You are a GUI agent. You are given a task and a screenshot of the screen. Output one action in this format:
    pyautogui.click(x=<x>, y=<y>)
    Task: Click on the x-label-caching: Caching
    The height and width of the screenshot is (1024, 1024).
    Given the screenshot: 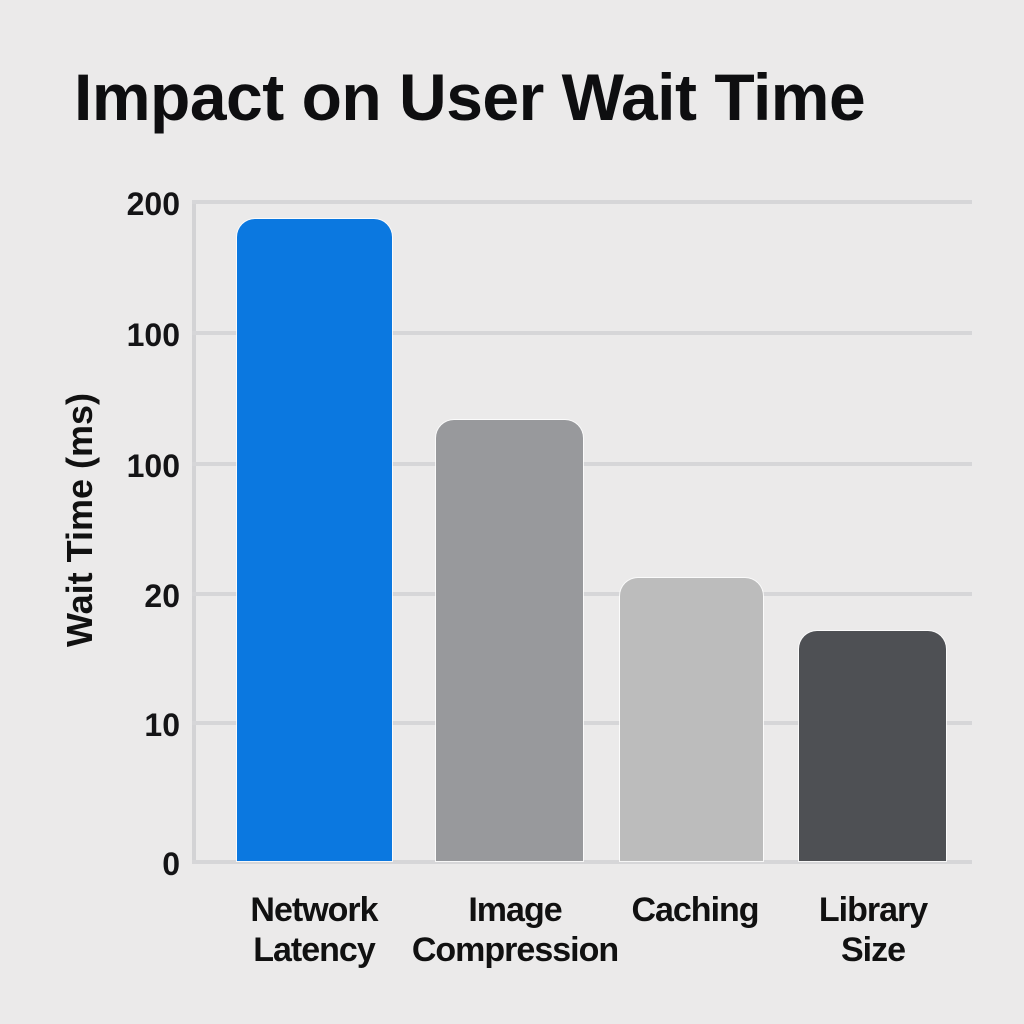 What is the action you would take?
    pyautogui.click(x=695, y=910)
    